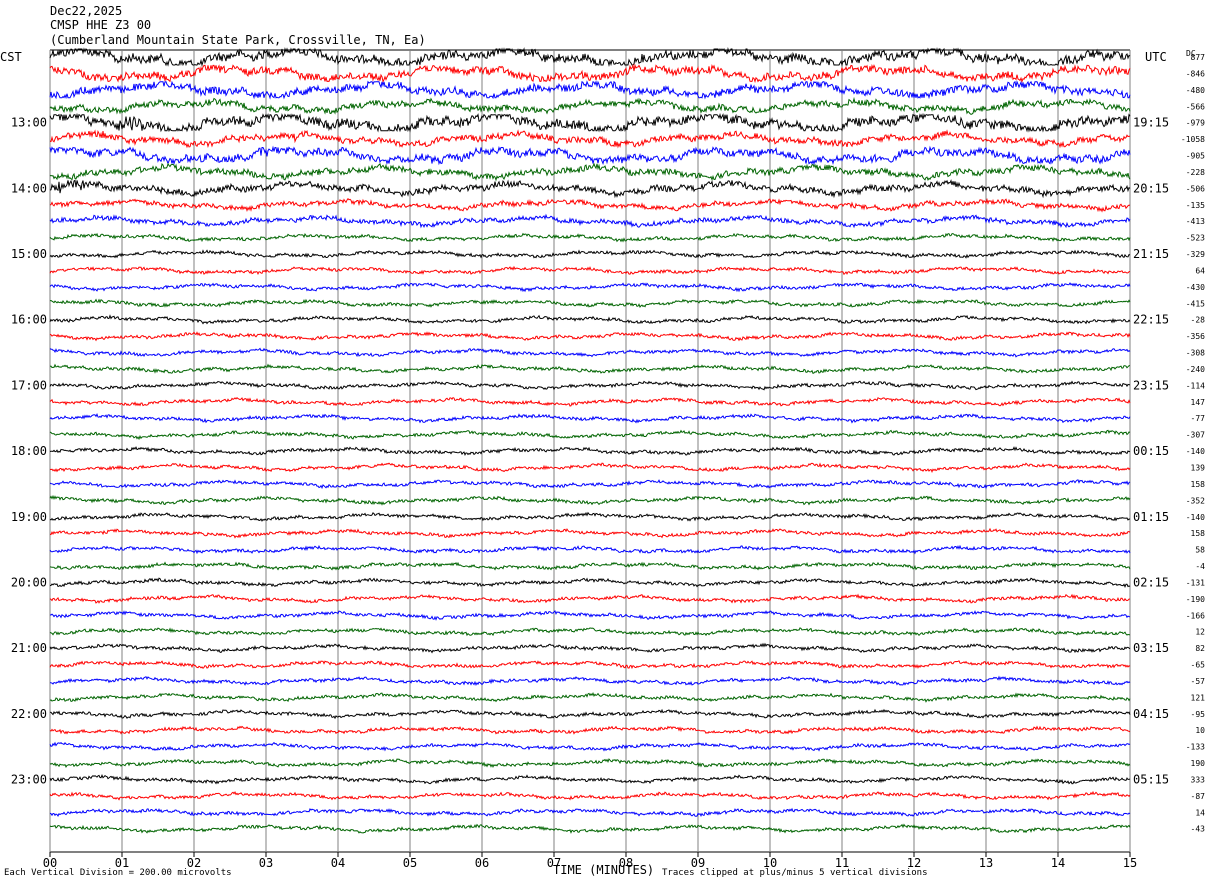  I want to click on x-tick-label: 14, so click(1058, 863).